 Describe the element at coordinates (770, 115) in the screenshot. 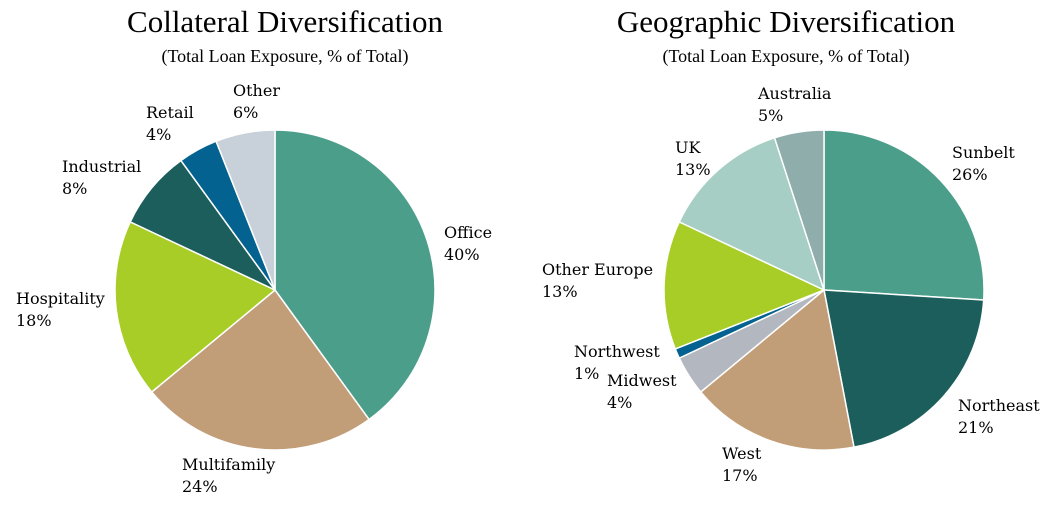

I see `slice-value-label: 5%` at that location.